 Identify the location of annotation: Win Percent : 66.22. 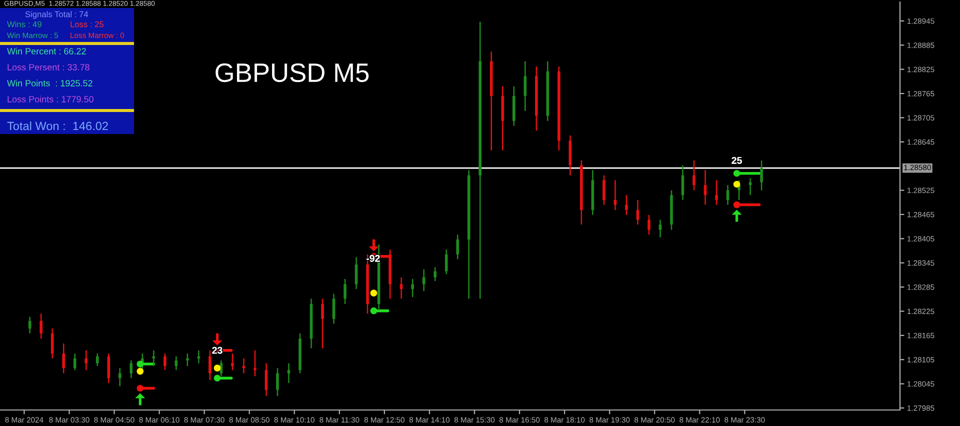
(46, 51).